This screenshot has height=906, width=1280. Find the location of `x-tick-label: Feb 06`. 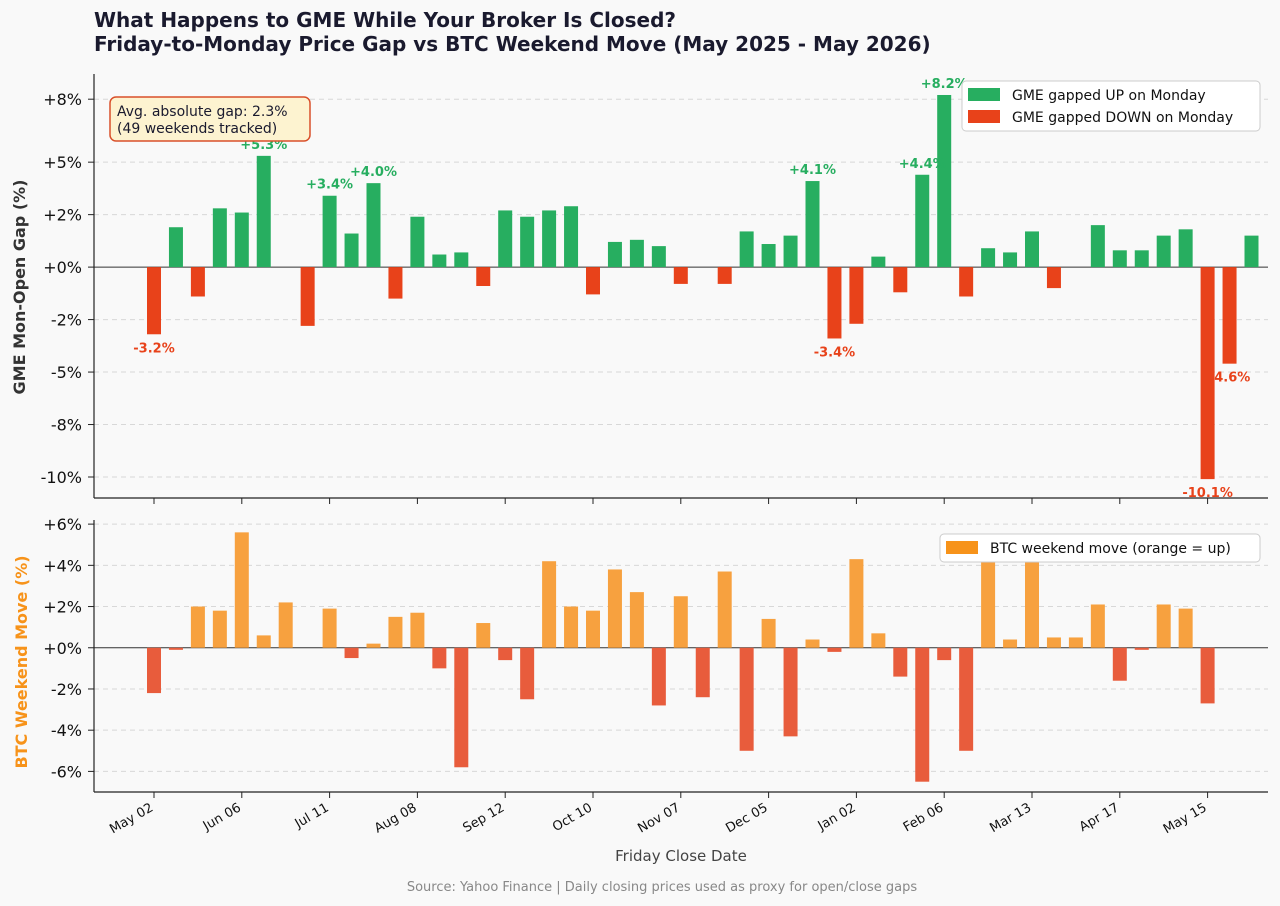

x-tick-label: Feb 06 is located at coordinates (923, 817).